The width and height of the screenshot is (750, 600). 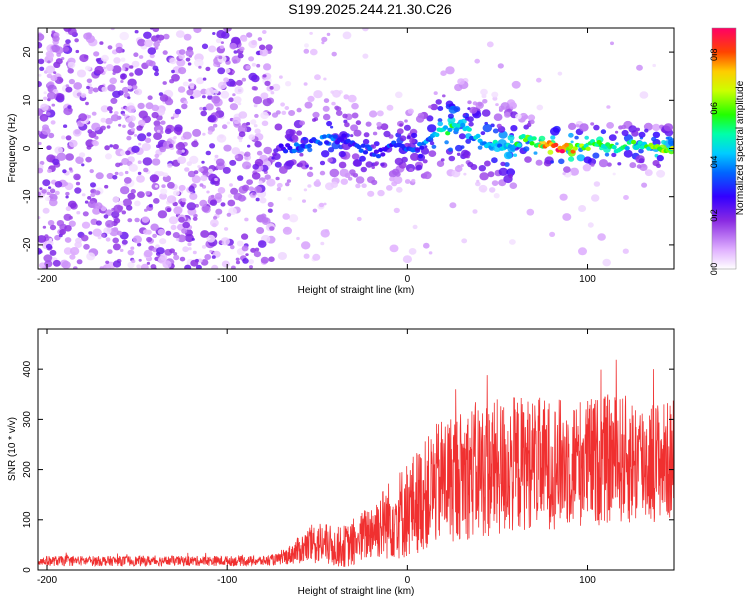 What do you see at coordinates (408, 279) in the screenshot?
I see `x-tick-label: 0` at bounding box center [408, 279].